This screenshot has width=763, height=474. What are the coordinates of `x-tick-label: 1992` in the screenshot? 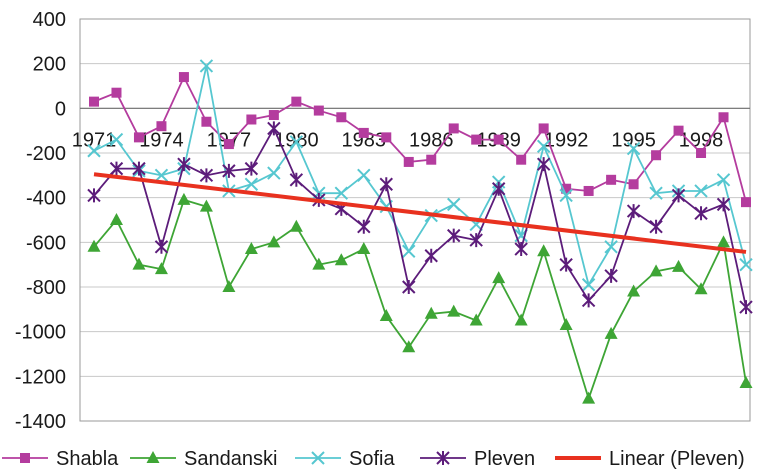 It's located at (566, 140).